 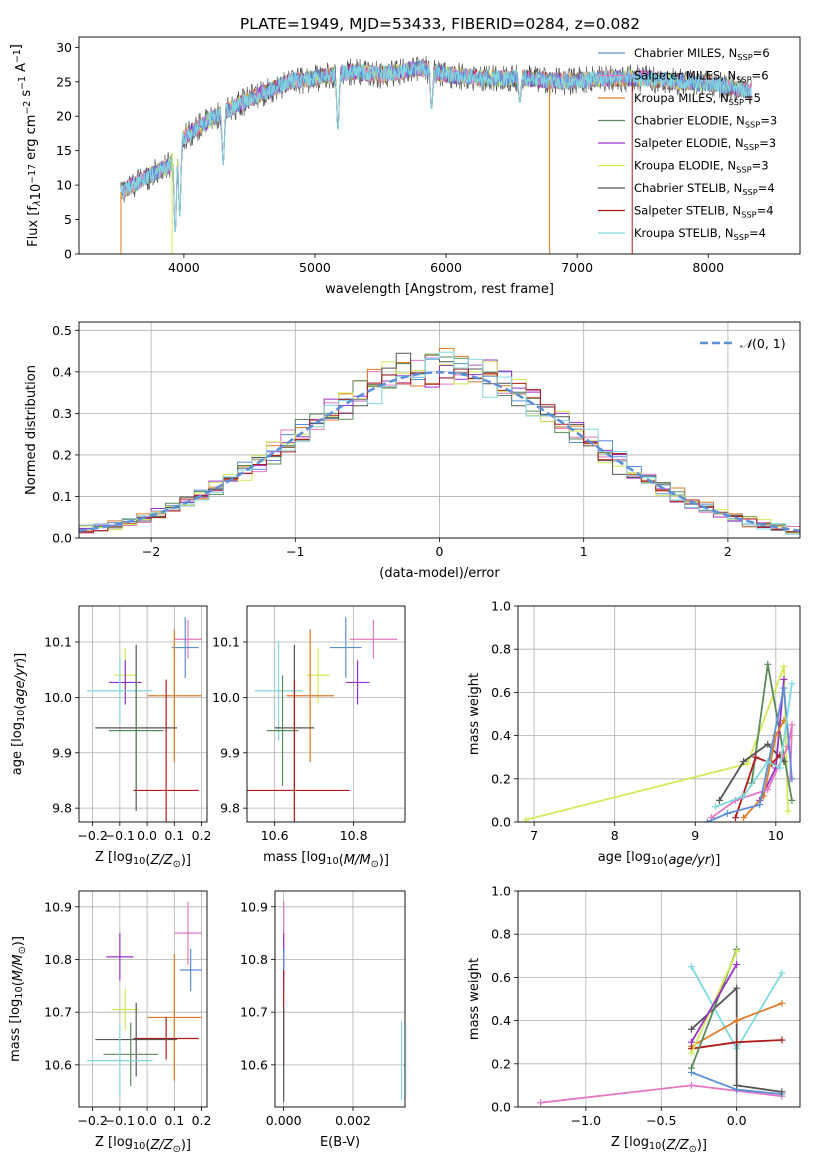 What do you see at coordinates (697, 99) in the screenshot?
I see `legend-label-kroupa_miles: Kroupa MILES, NSSP=5` at bounding box center [697, 99].